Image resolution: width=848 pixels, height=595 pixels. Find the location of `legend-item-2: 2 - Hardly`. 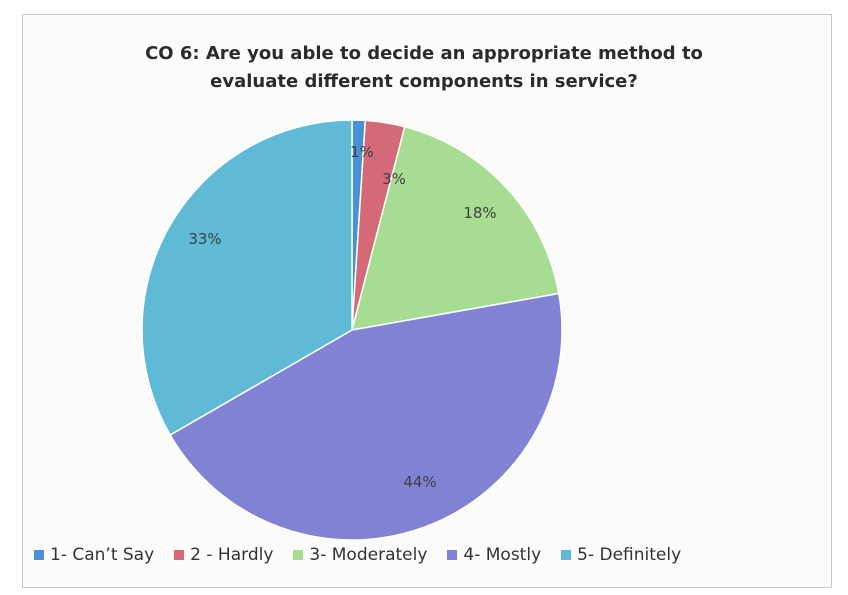

legend-item-2: 2 - Hardly is located at coordinates (223, 555).